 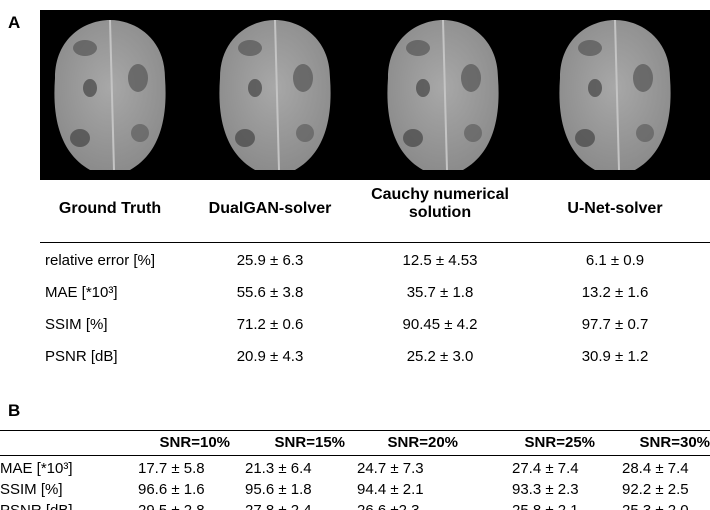 What do you see at coordinates (14, 410) in the screenshot?
I see `panel-label: B` at bounding box center [14, 410].